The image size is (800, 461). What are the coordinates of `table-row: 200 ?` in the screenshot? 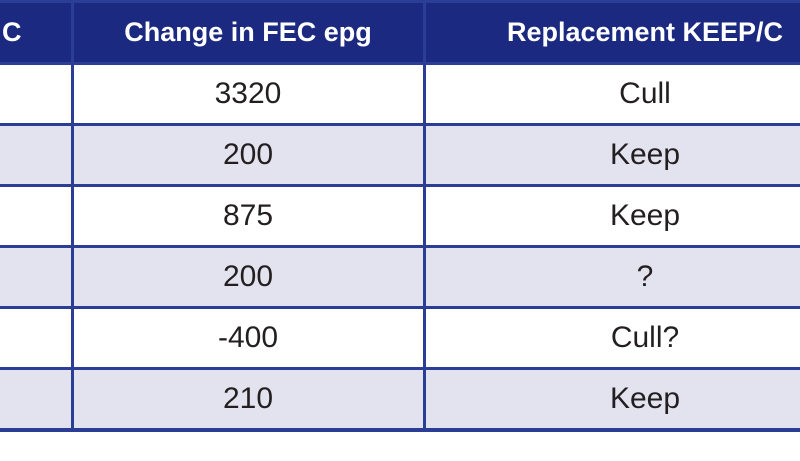 It's located at (400, 277).